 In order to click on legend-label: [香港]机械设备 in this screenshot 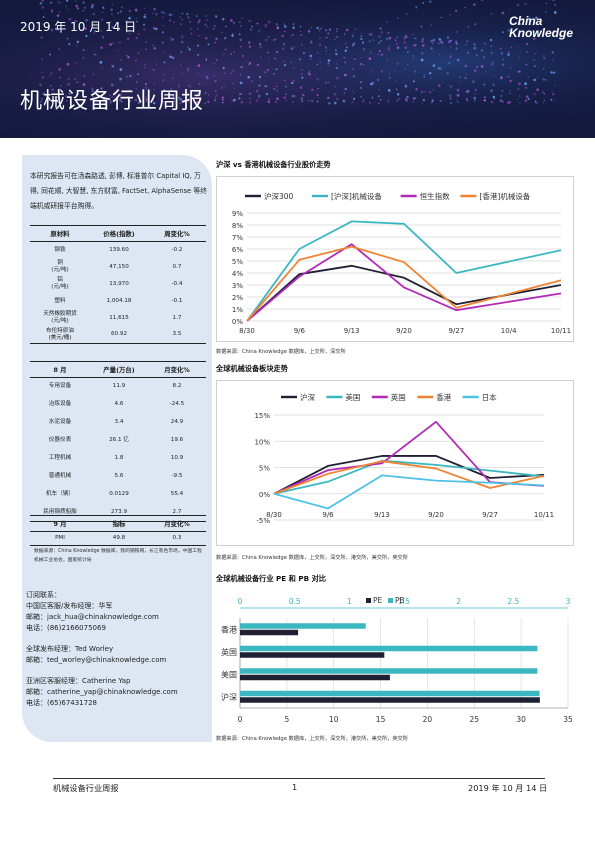, I will do `click(504, 196)`.